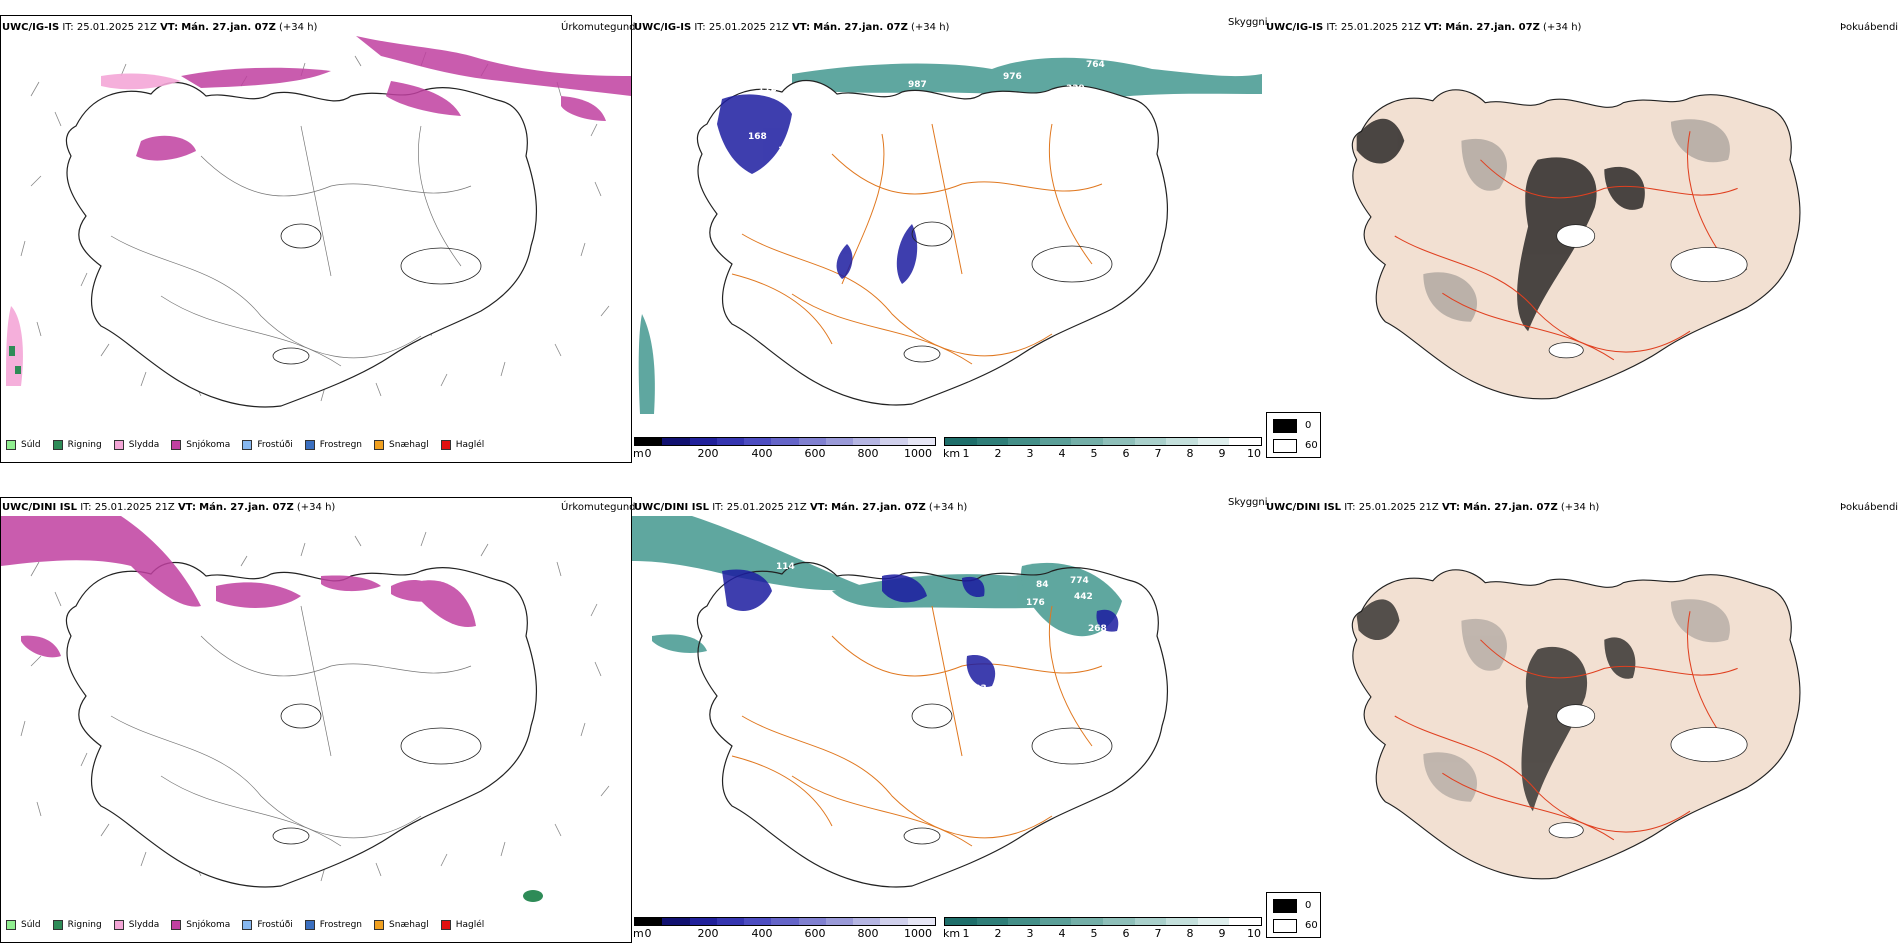 This screenshot has height=950, width=1900. Describe the element at coordinates (1030, 933) in the screenshot. I see `tick: 3` at that location.